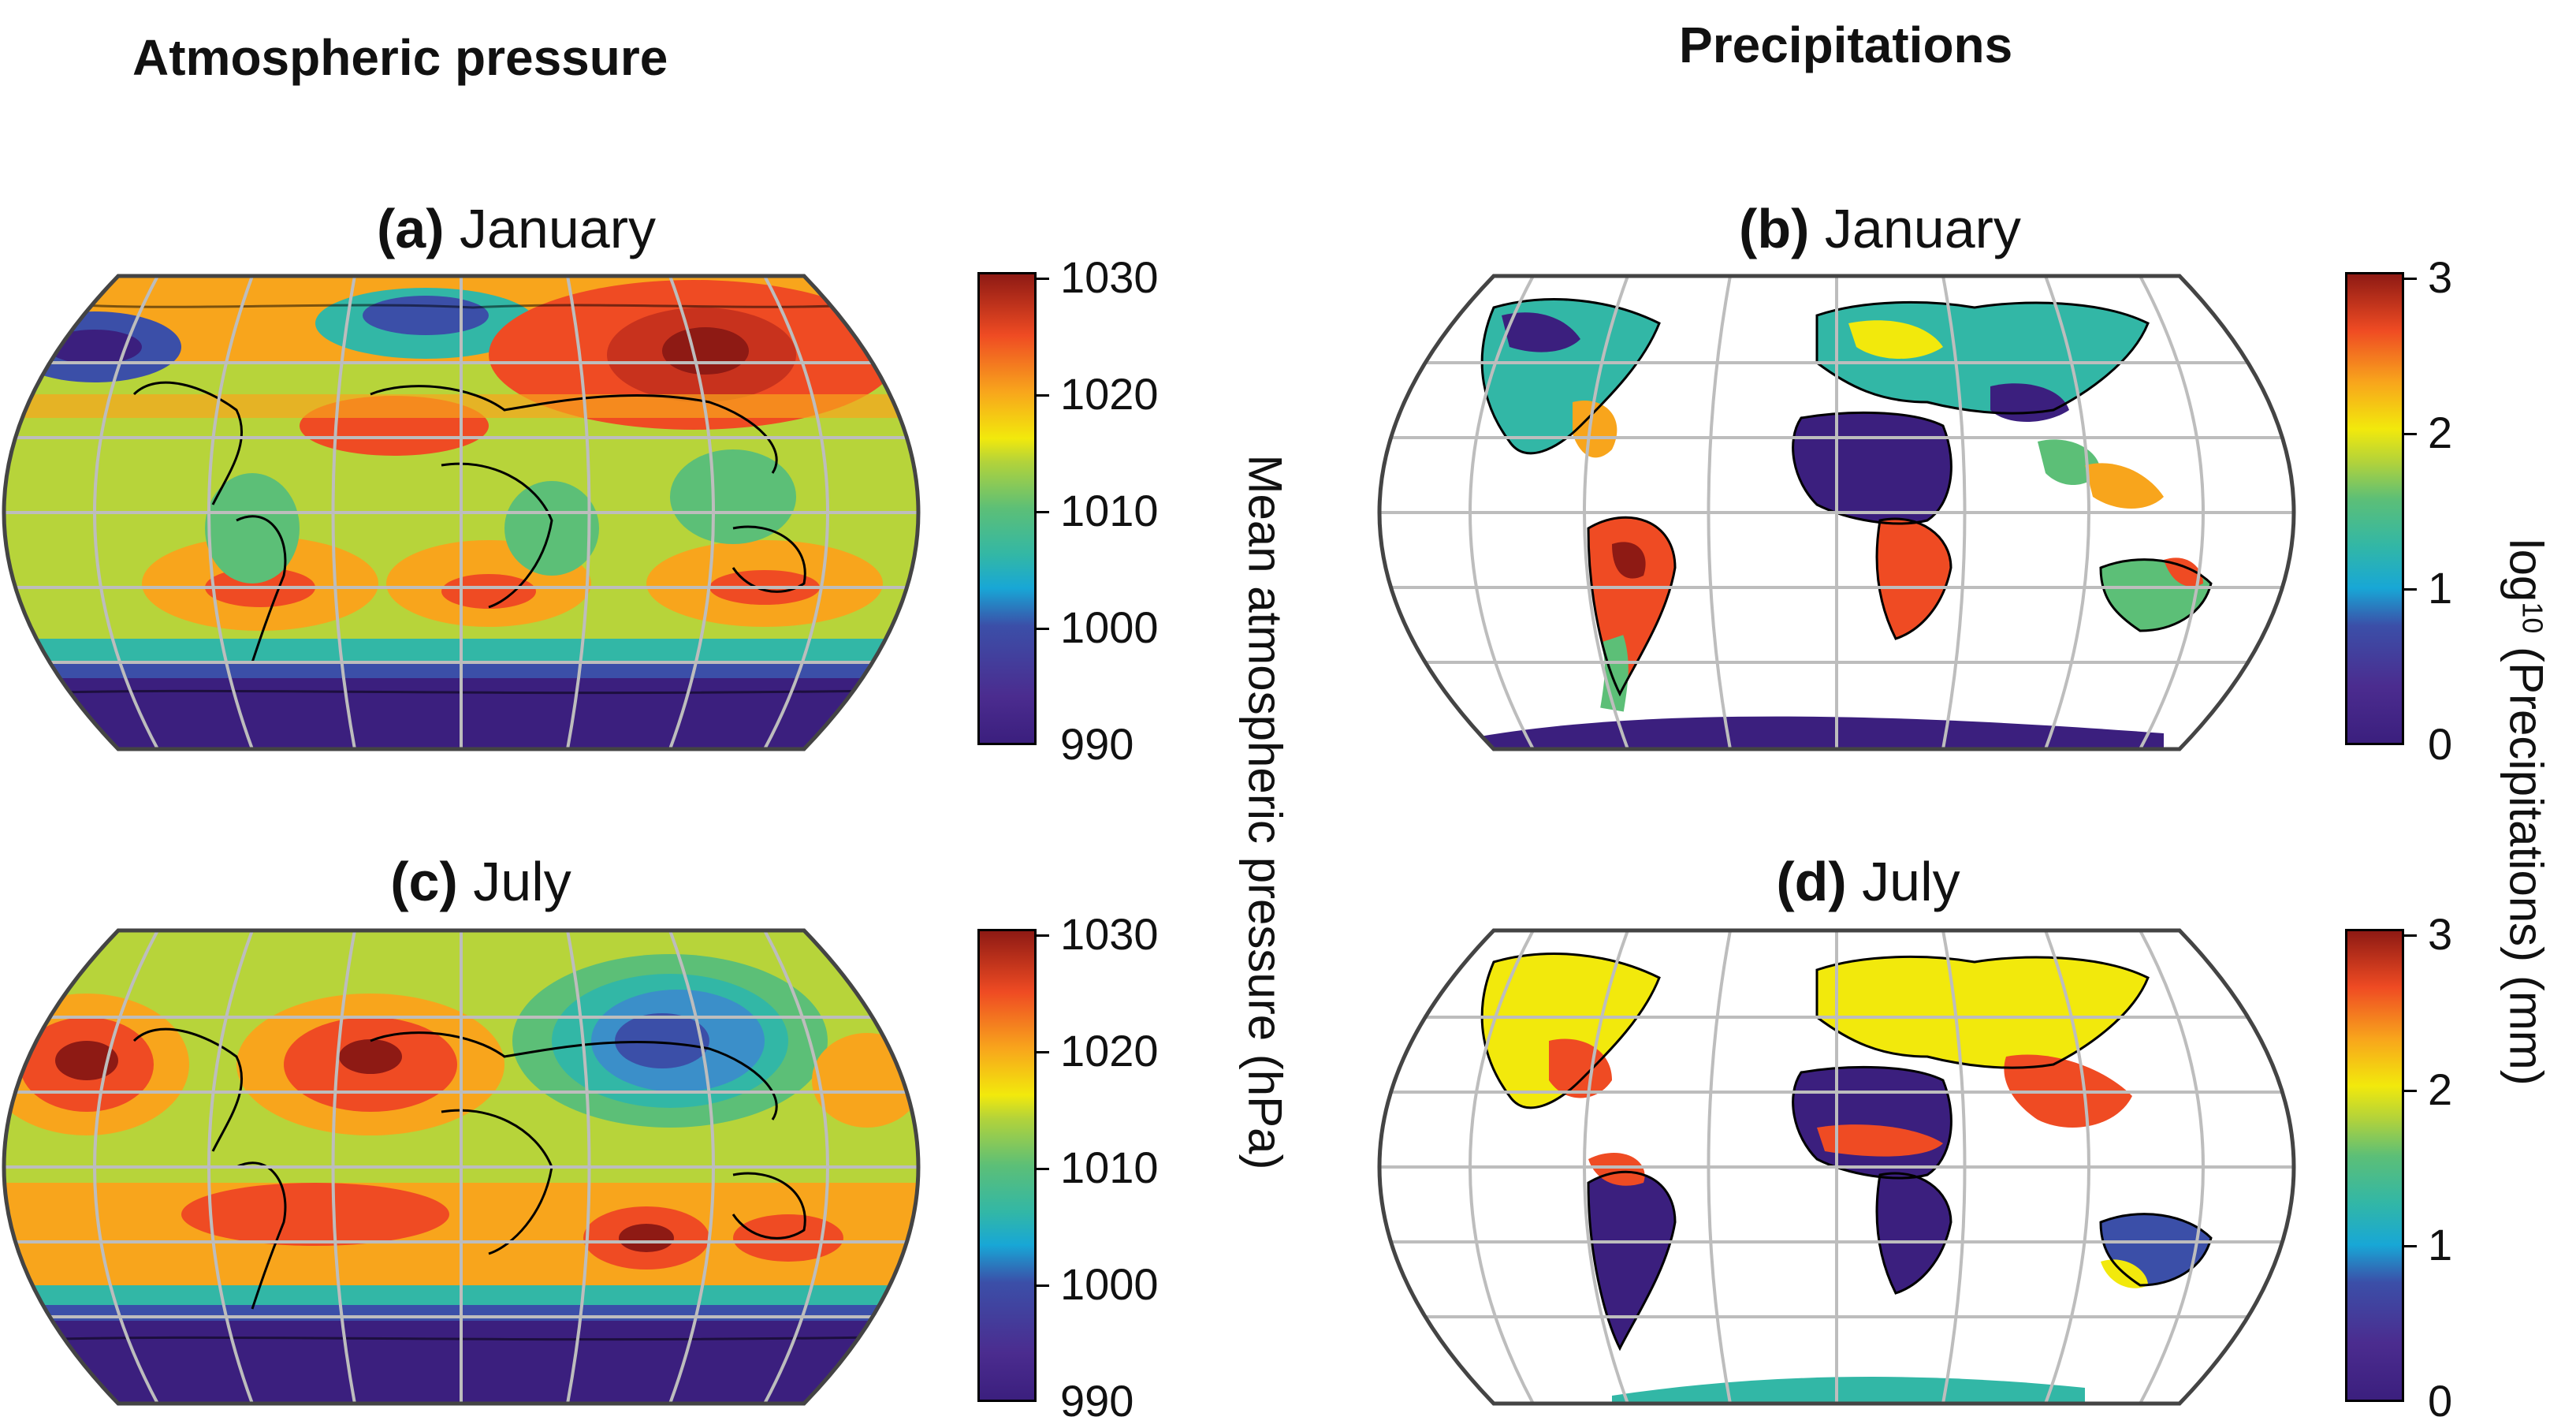  What do you see at coordinates (1109, 1284) in the screenshot?
I see `tick-pressure-jul-1000: 1000` at bounding box center [1109, 1284].